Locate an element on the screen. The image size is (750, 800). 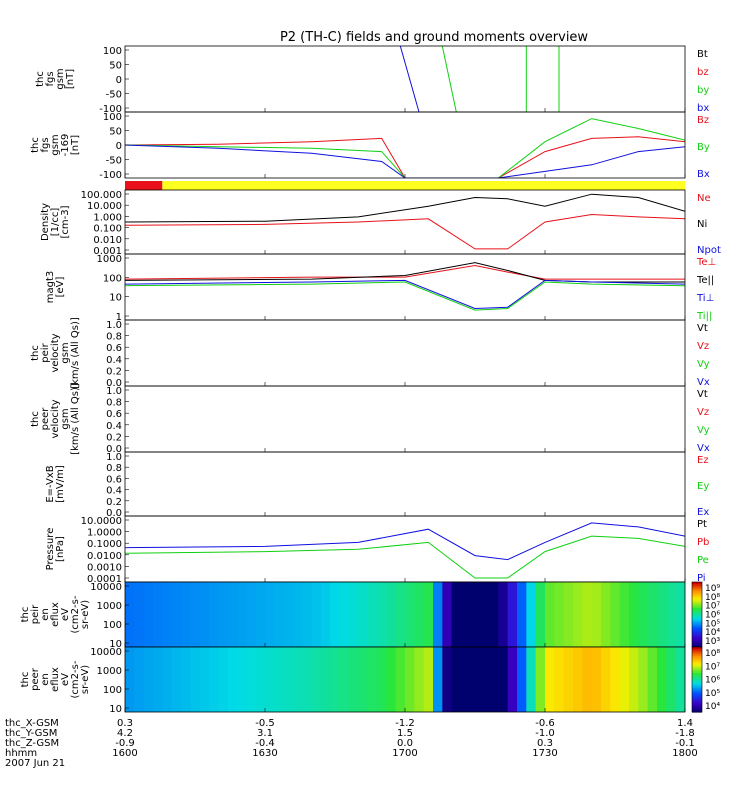
colorbar-tick-label: 10⁷ is located at coordinates (712, 607).